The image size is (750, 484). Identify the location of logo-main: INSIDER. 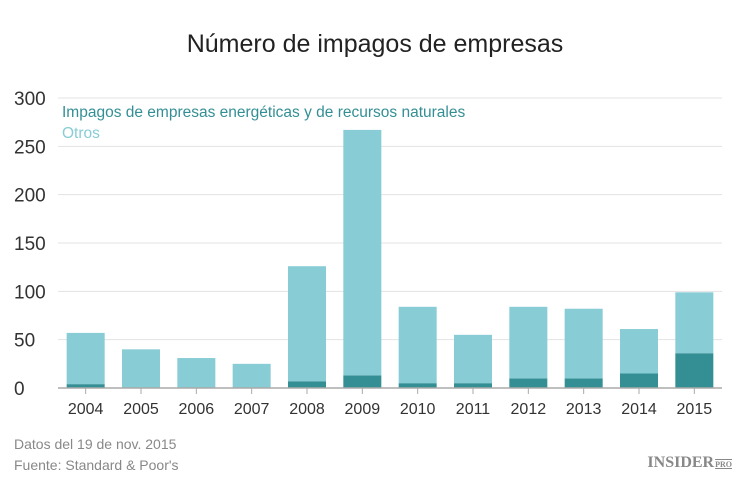
(681, 462).